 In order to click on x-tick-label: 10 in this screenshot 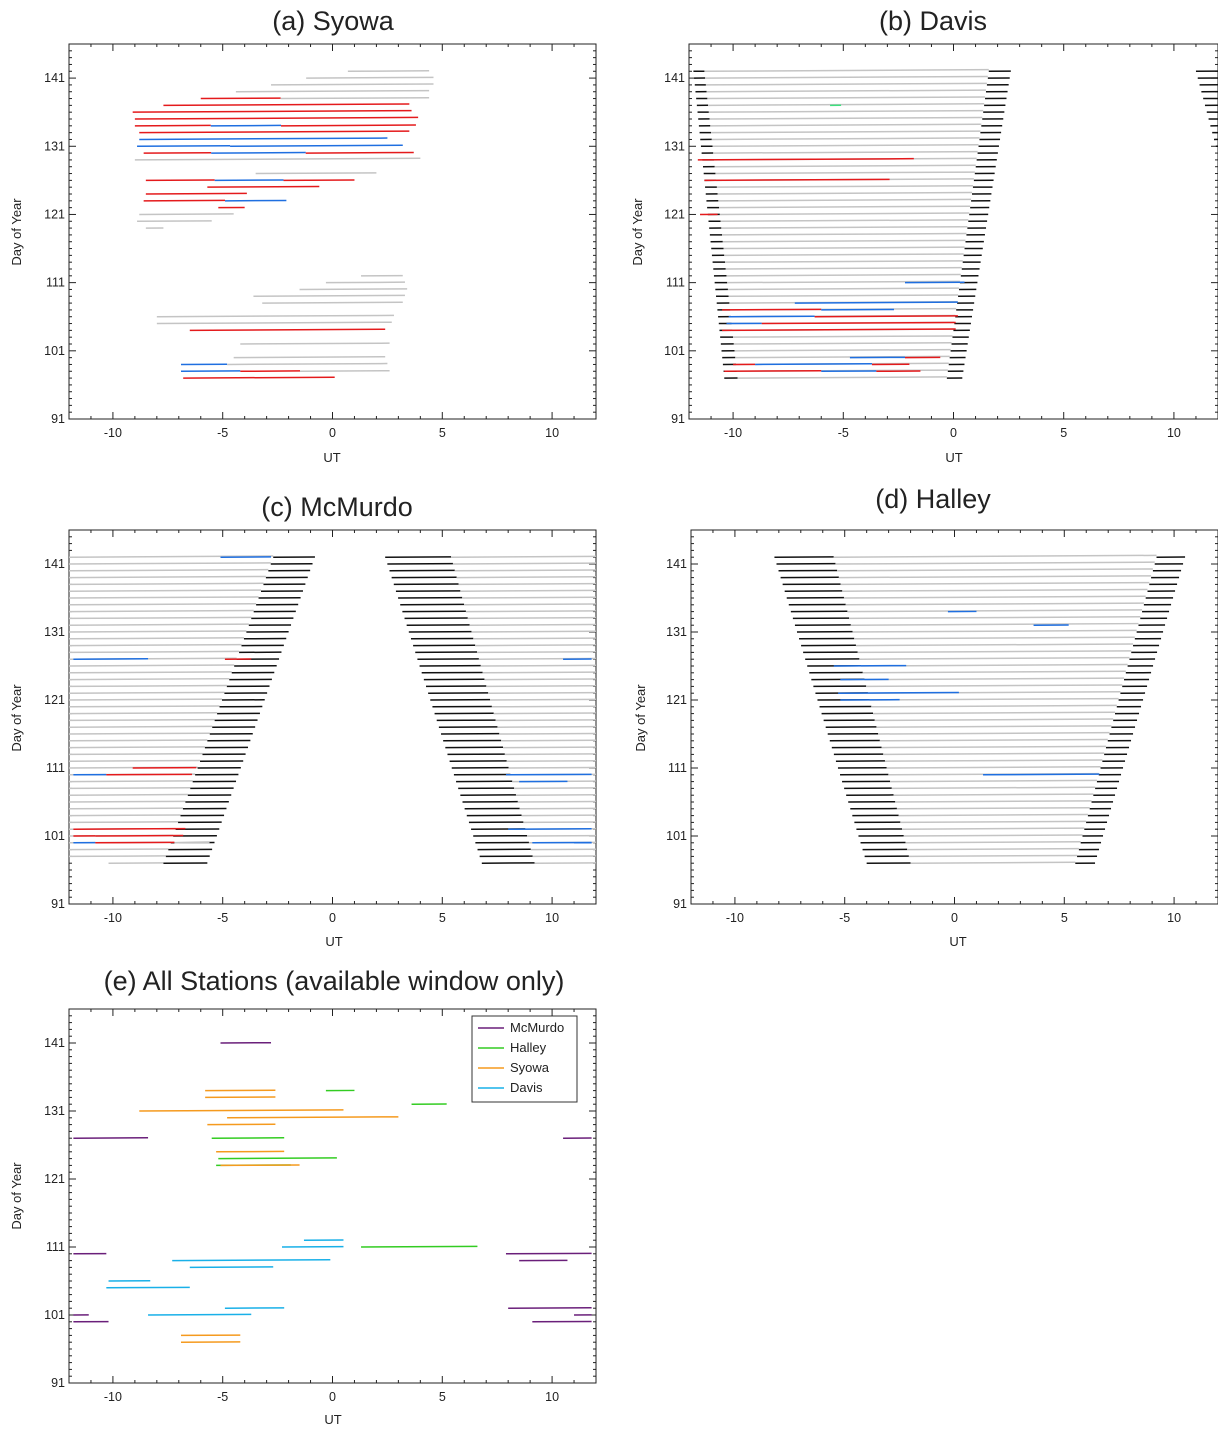, I will do `click(552, 433)`.